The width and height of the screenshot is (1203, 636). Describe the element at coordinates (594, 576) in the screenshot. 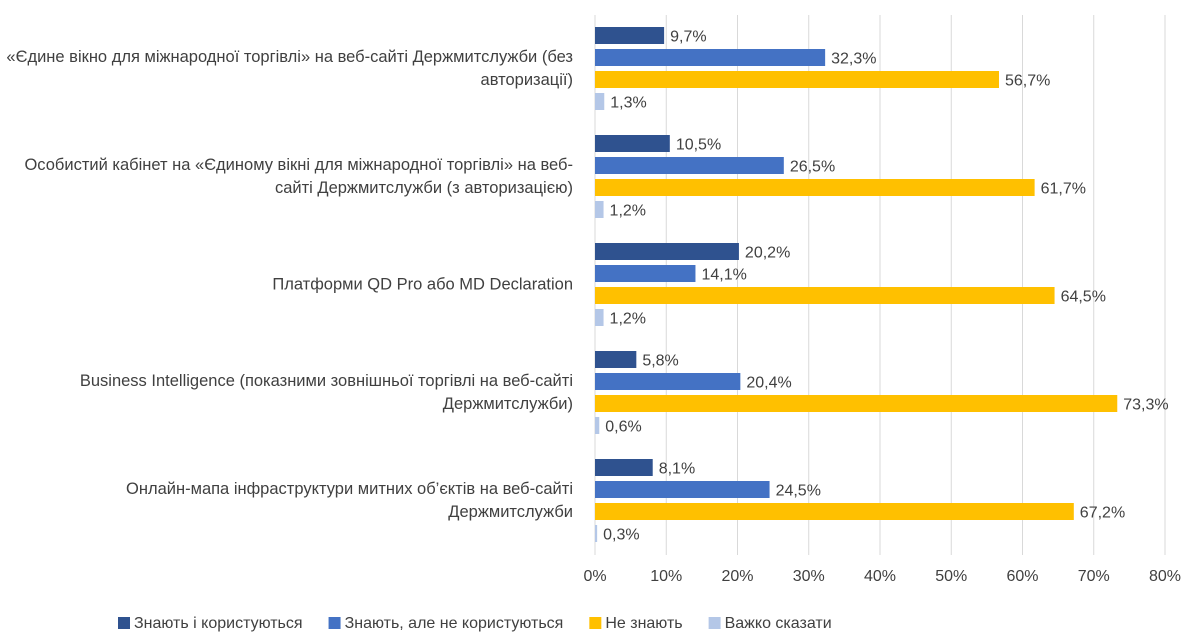

I see `x-tick-label: 0%` at that location.